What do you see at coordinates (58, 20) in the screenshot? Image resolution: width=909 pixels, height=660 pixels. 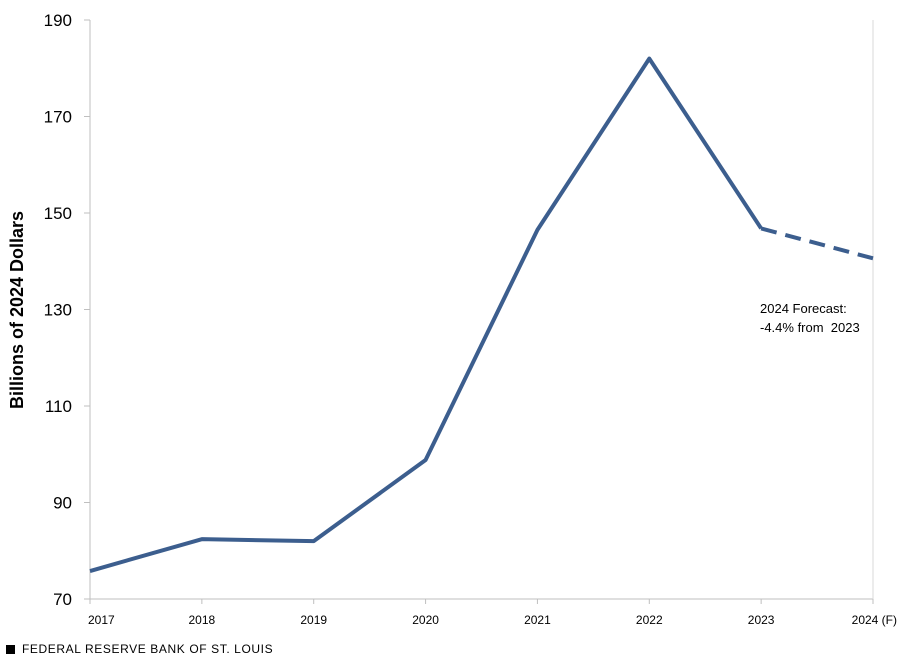 I see `y-tick-label: 190` at bounding box center [58, 20].